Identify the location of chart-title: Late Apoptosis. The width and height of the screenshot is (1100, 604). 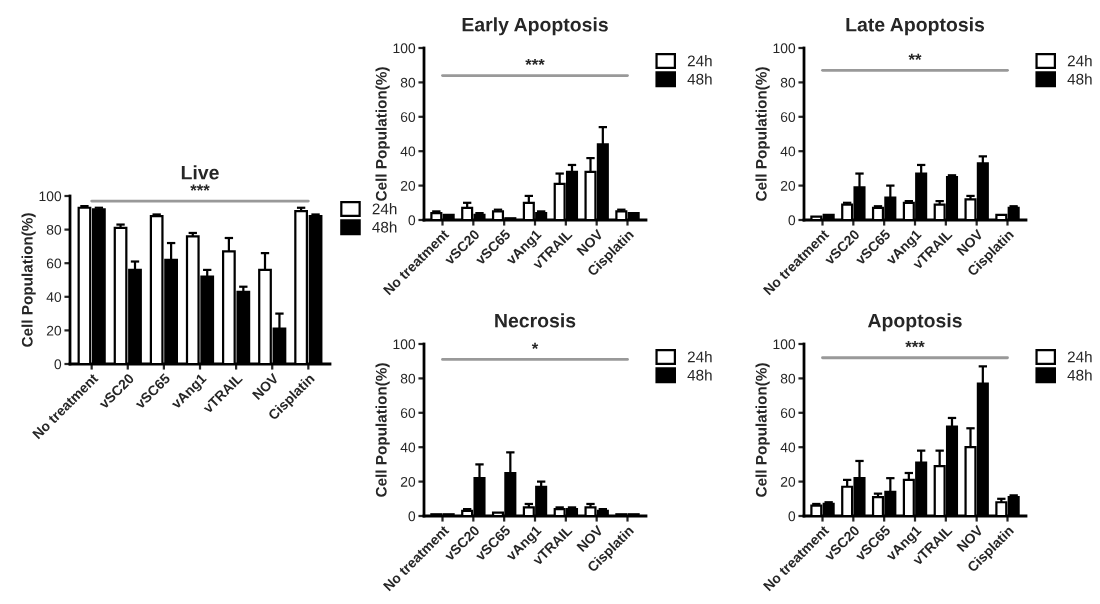
(915, 26).